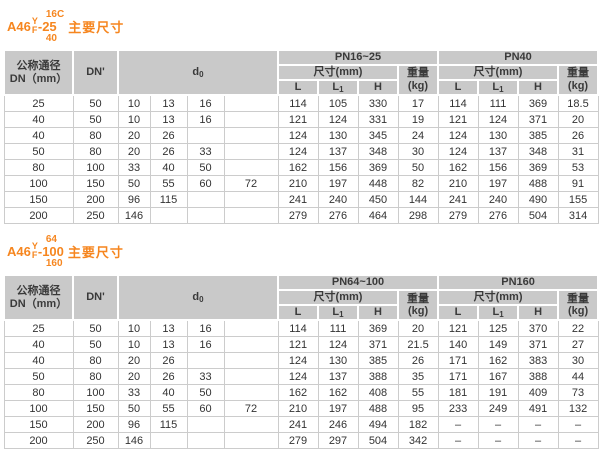  I want to click on table-row: 100 150 50 55 60 72 210 197 448 82 210 197 488 91, so click(301, 184).